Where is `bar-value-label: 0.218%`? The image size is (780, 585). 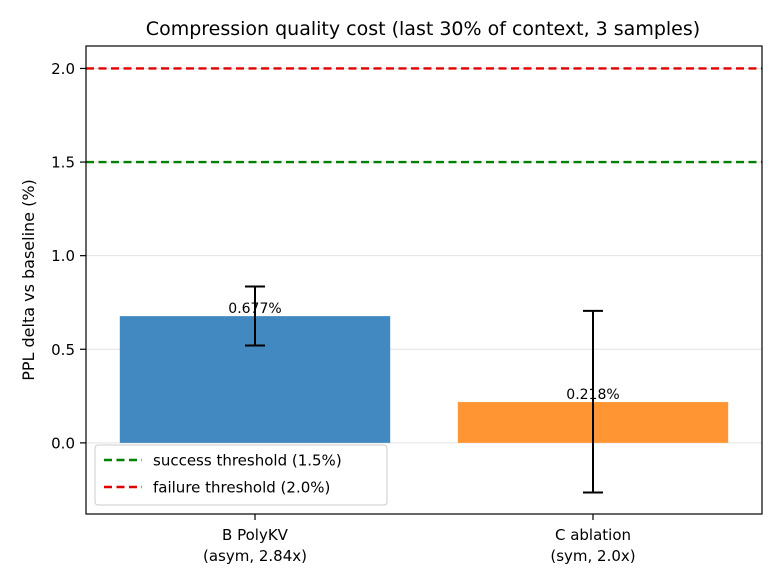 bar-value-label: 0.218% is located at coordinates (592, 395).